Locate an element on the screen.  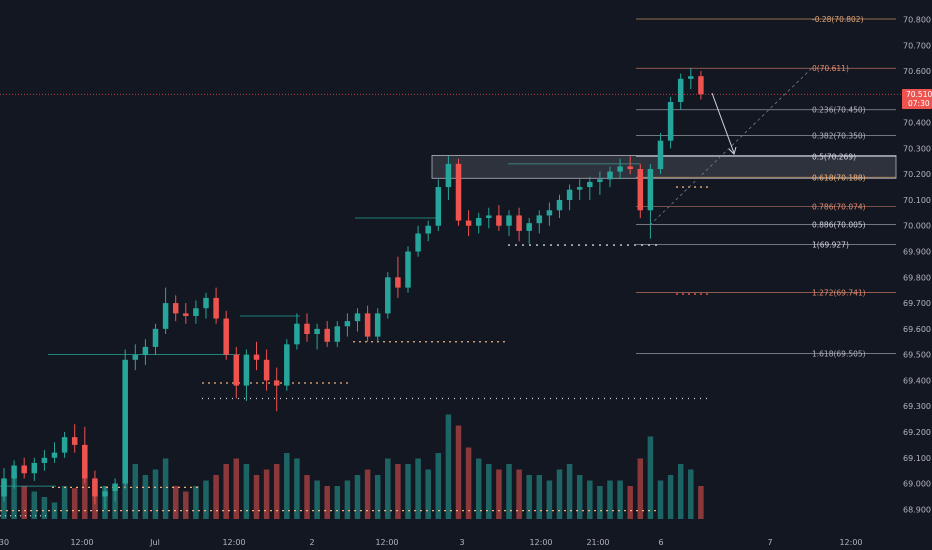
x-tick-label: Jul is located at coordinates (154, 542).